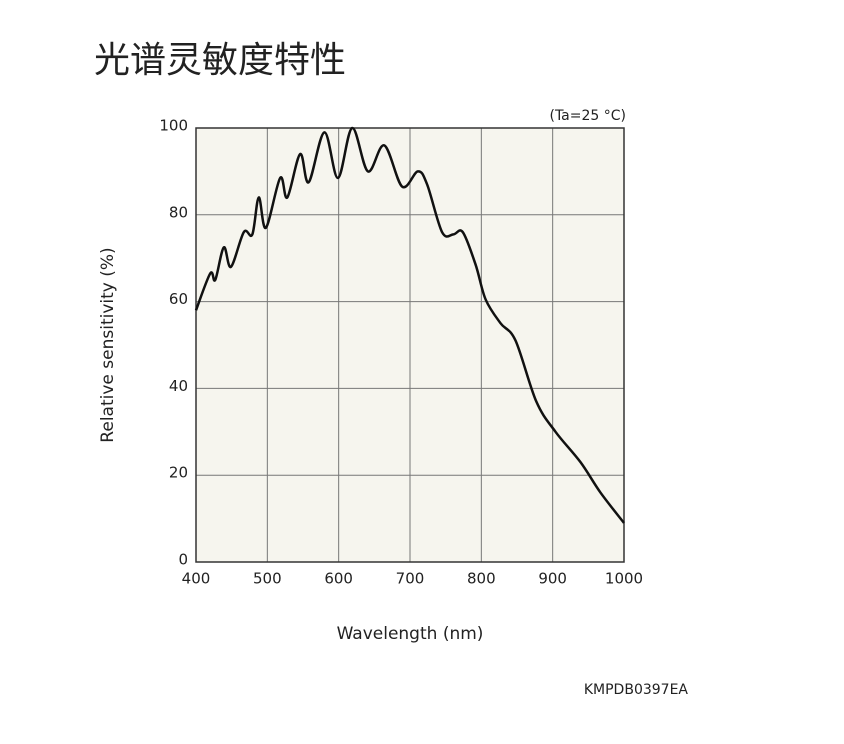 The height and width of the screenshot is (744, 844). What do you see at coordinates (267, 579) in the screenshot?
I see `x-tick-label: 500` at bounding box center [267, 579].